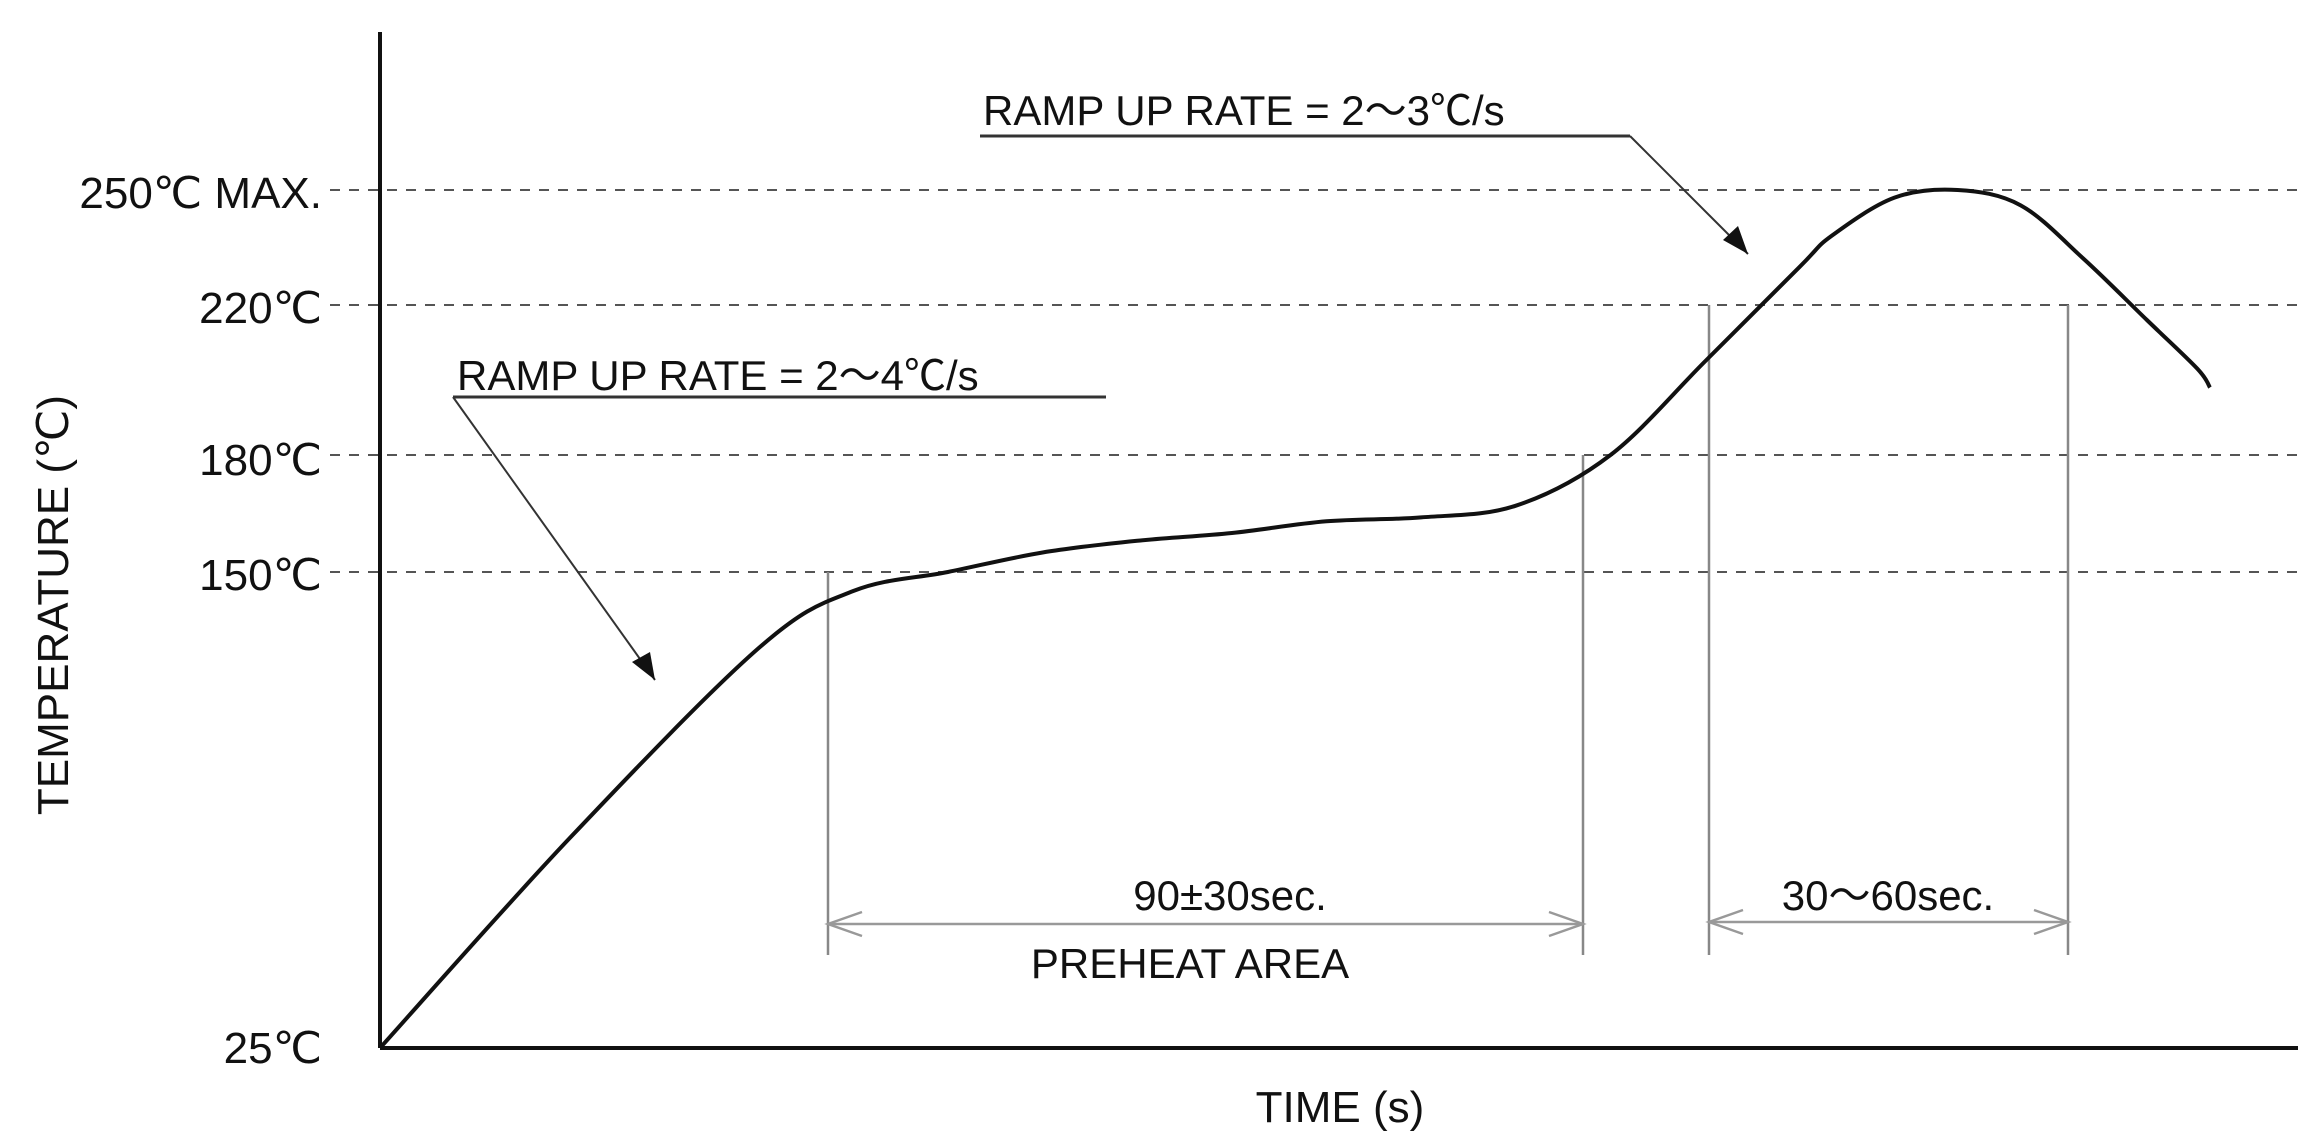 This screenshot has width=2311, height=1140. What do you see at coordinates (53, 605) in the screenshot?
I see `y-axis-label: TEMPERATURE (℃)` at bounding box center [53, 605].